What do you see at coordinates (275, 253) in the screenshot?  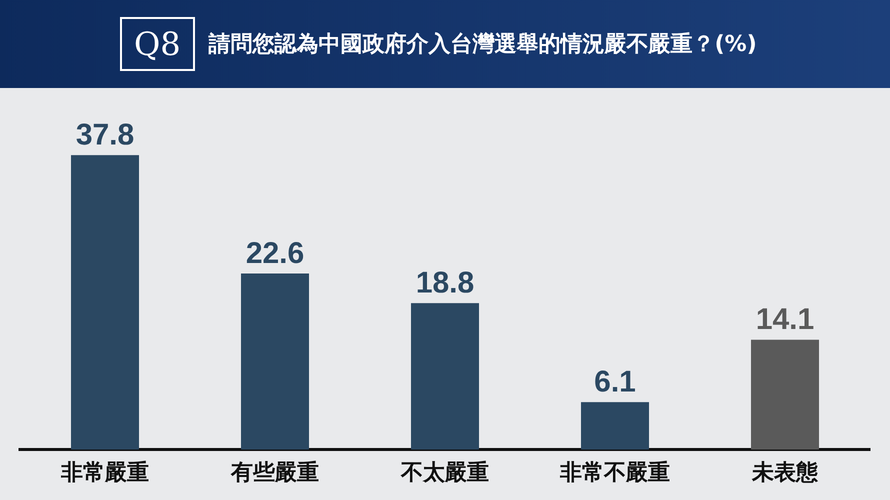 I see `data-label: 22.6` at bounding box center [275, 253].